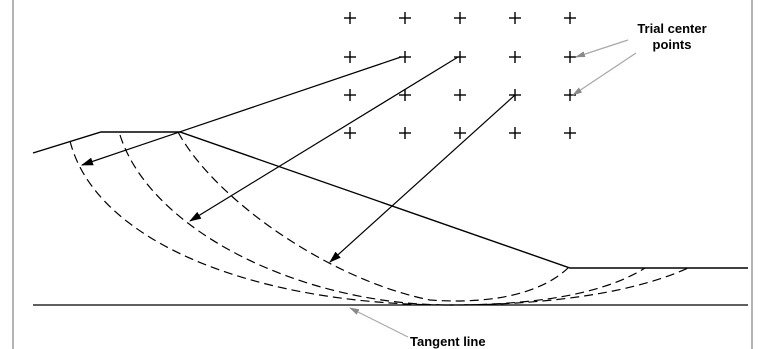 The height and width of the screenshot is (349, 758). I want to click on trial-center-label-line1: Trial center, so click(671, 28).